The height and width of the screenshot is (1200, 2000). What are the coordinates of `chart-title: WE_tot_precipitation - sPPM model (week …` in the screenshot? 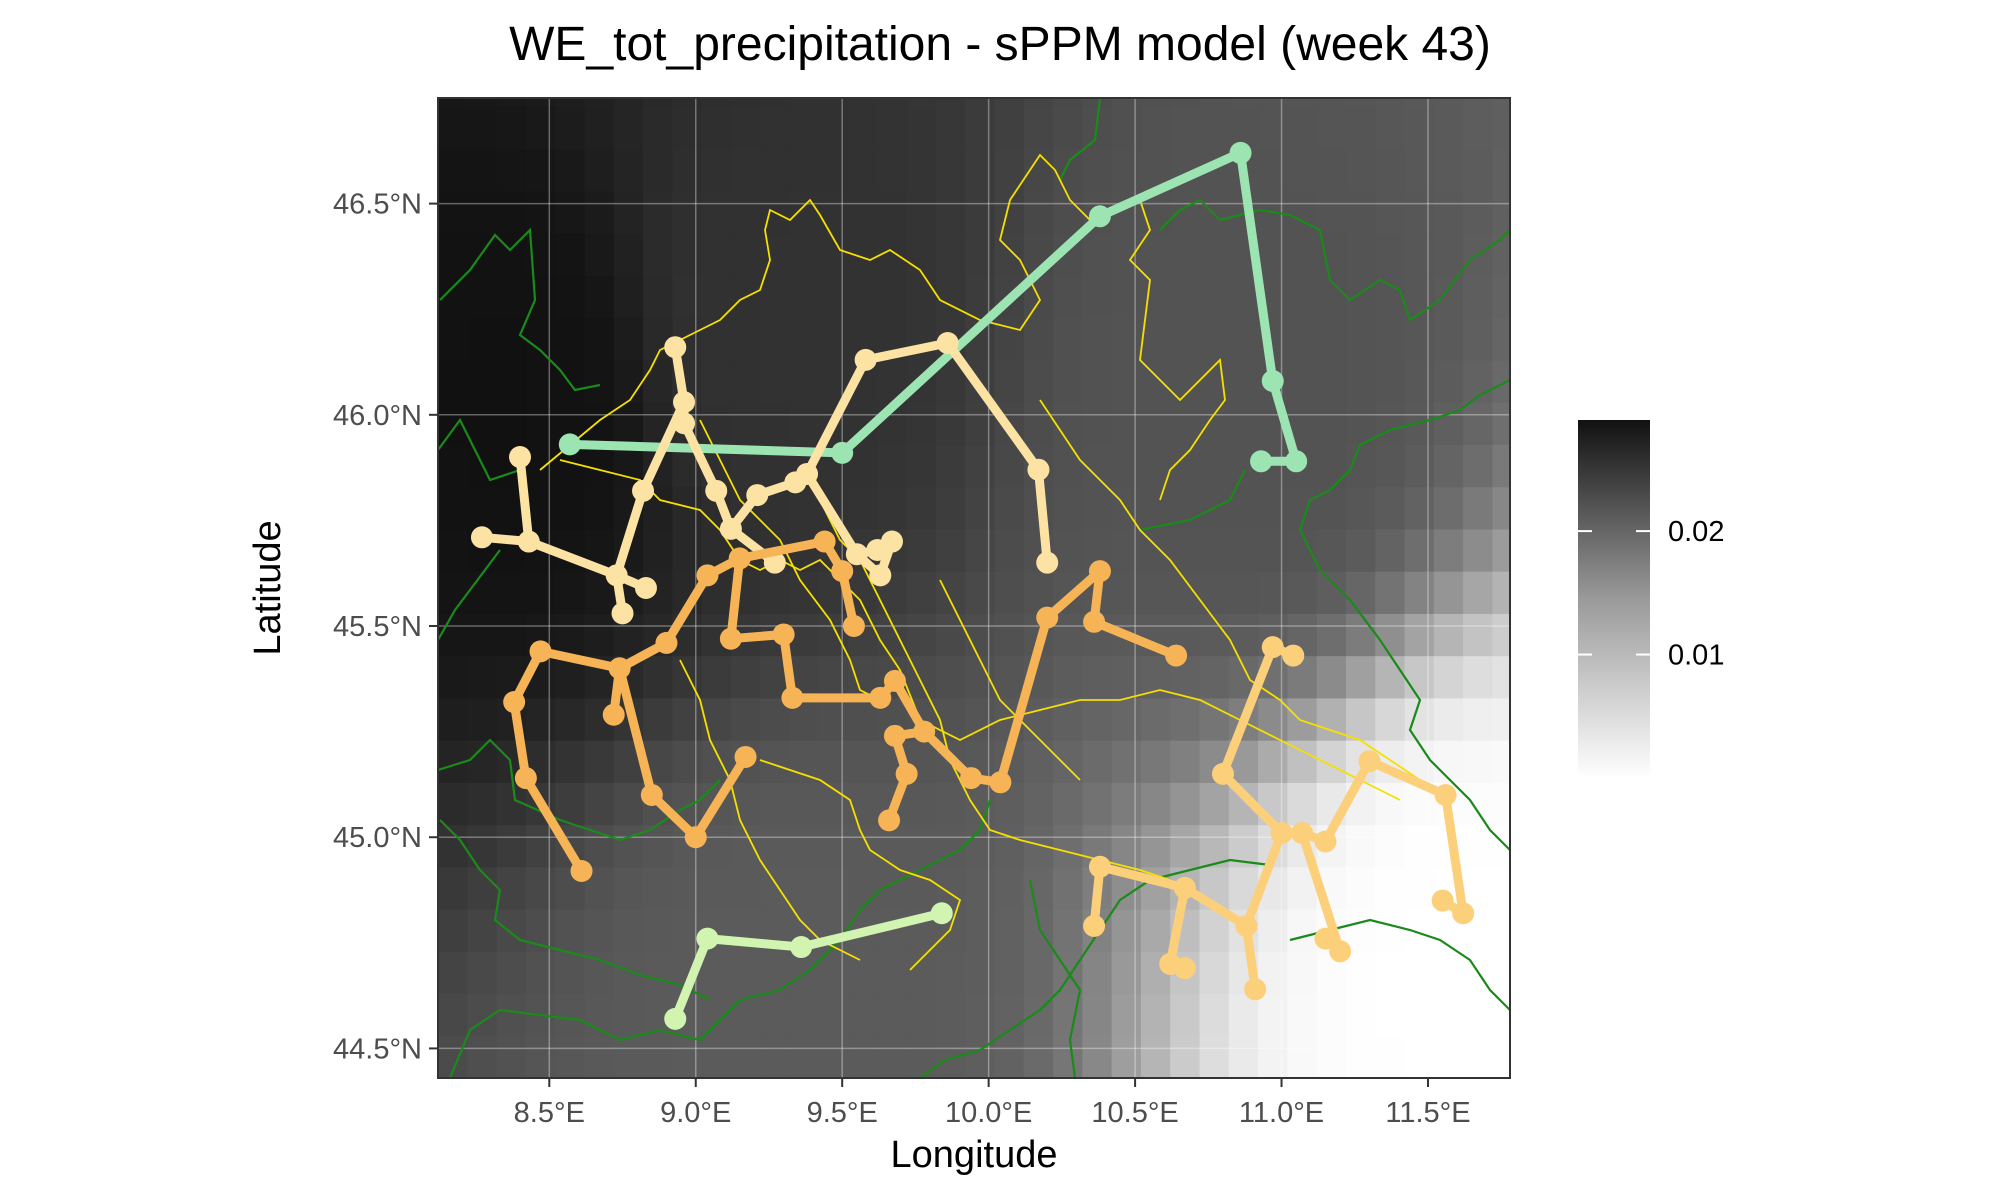 It's located at (1000, 44).